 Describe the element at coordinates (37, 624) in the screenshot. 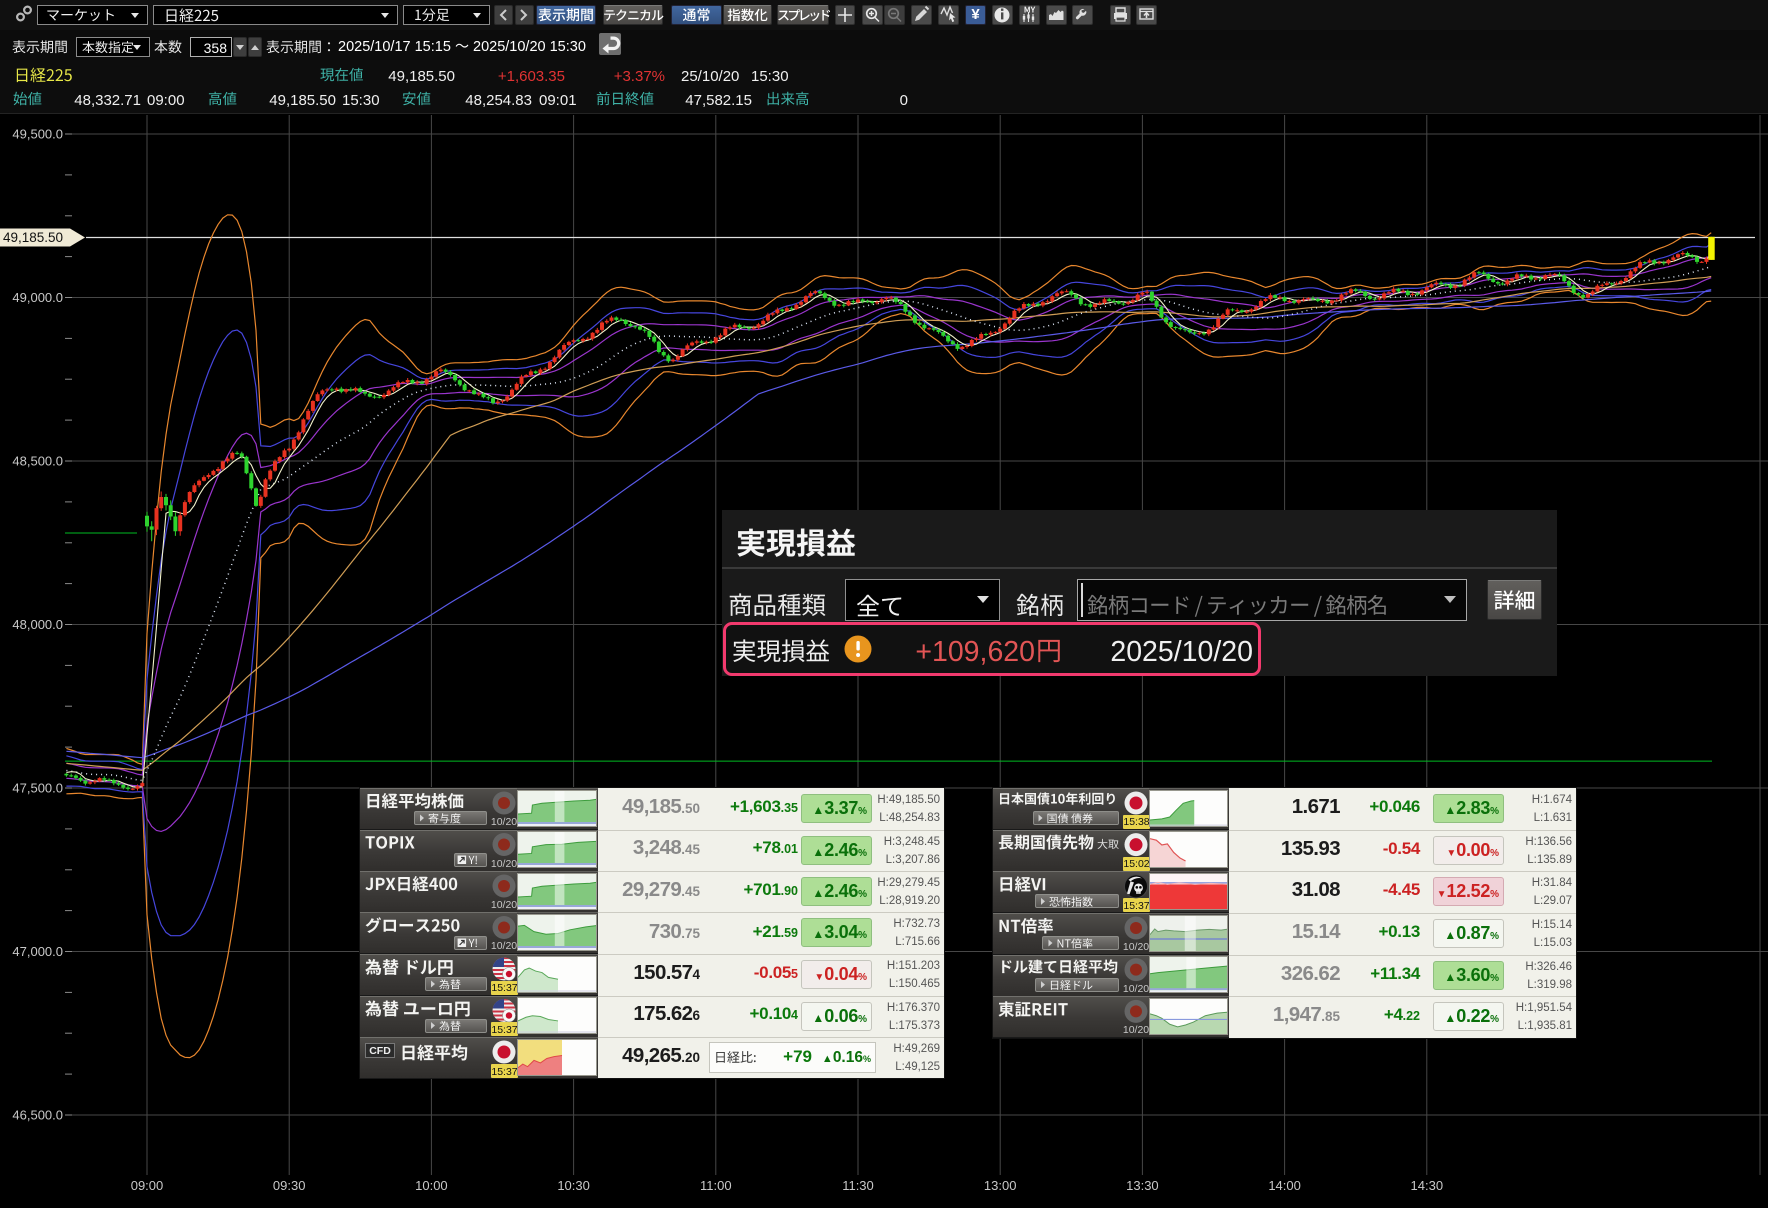

I see `svg-text: 48,000.0` at that location.